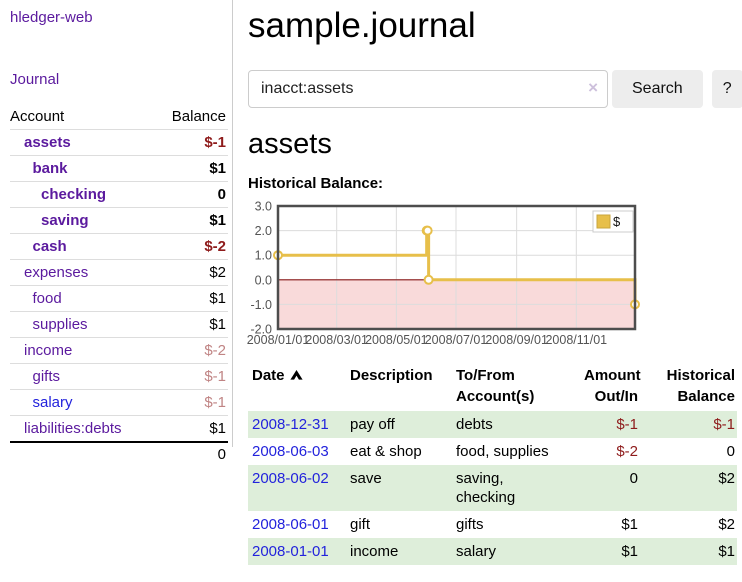 This screenshot has height=582, width=742. What do you see at coordinates (191, 453) in the screenshot?
I see `accounts-total-value: 0` at bounding box center [191, 453].